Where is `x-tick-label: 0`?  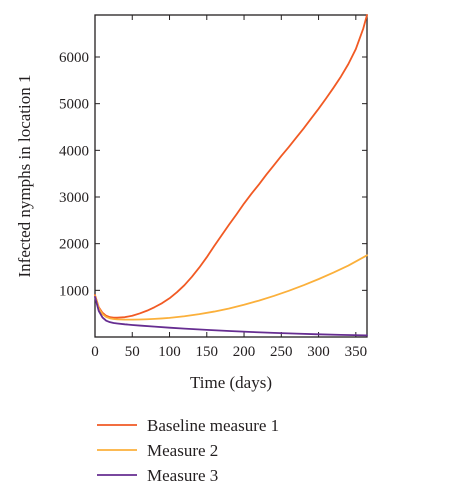 x-tick-label: 0 is located at coordinates (95, 352).